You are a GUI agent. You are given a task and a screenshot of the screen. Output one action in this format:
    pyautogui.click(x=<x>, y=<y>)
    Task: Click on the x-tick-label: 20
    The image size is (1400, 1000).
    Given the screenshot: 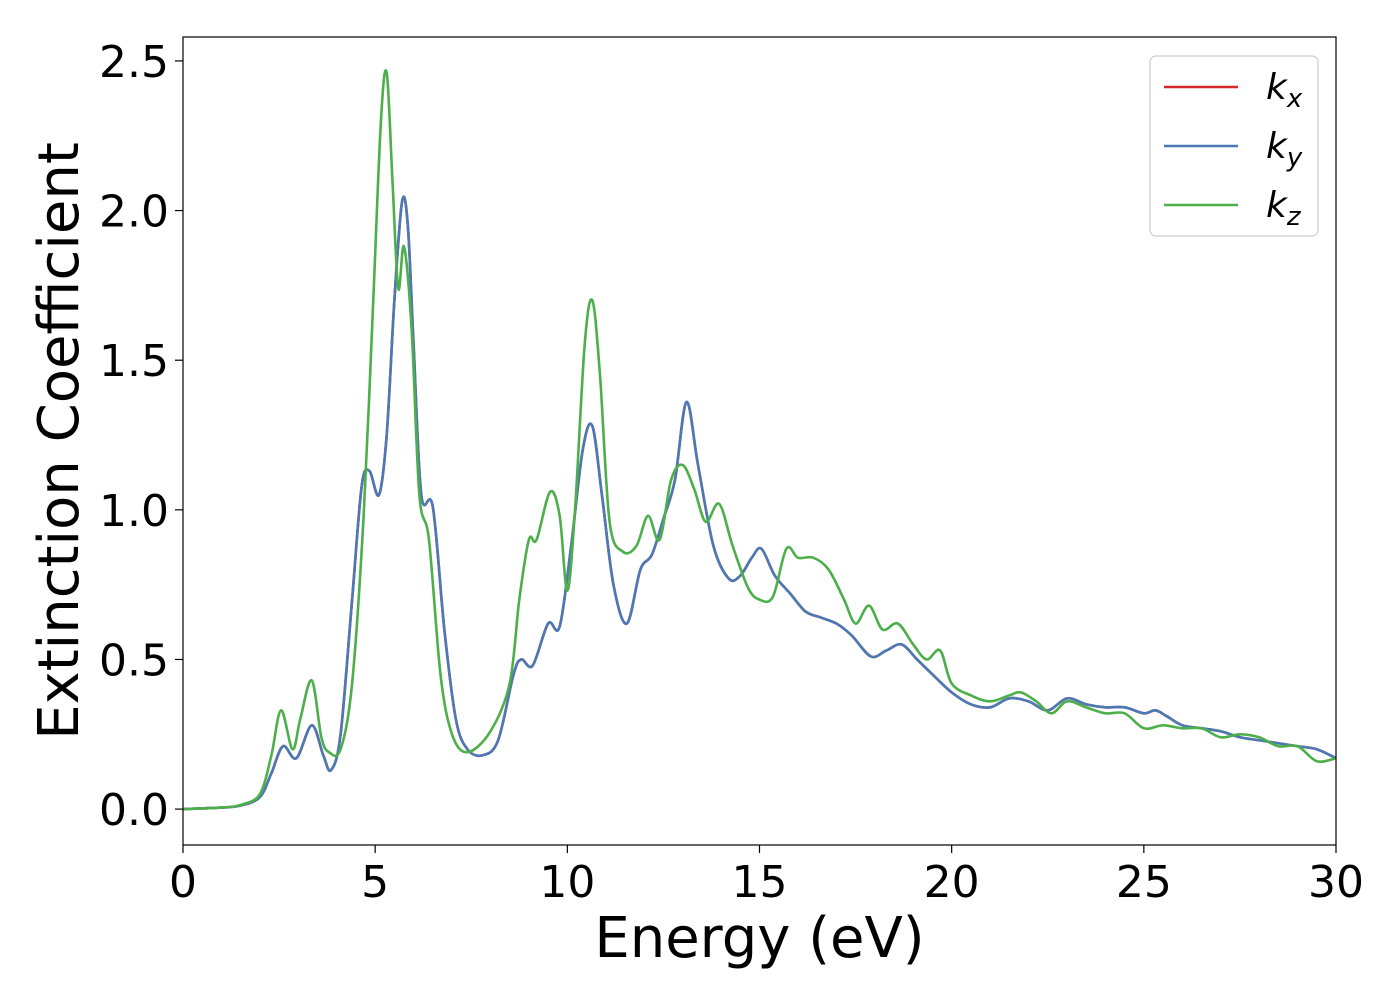 What is the action you would take?
    pyautogui.click(x=952, y=882)
    